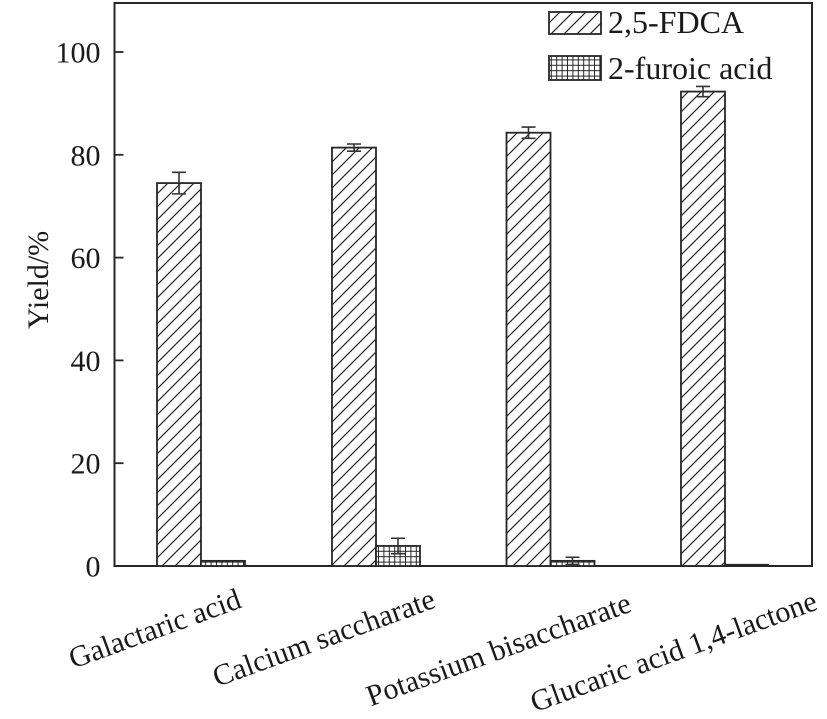 The image size is (827, 719). Describe the element at coordinates (223, 563) in the screenshot. I see `bar-2-furoic-acid-galactaric-acid` at that location.